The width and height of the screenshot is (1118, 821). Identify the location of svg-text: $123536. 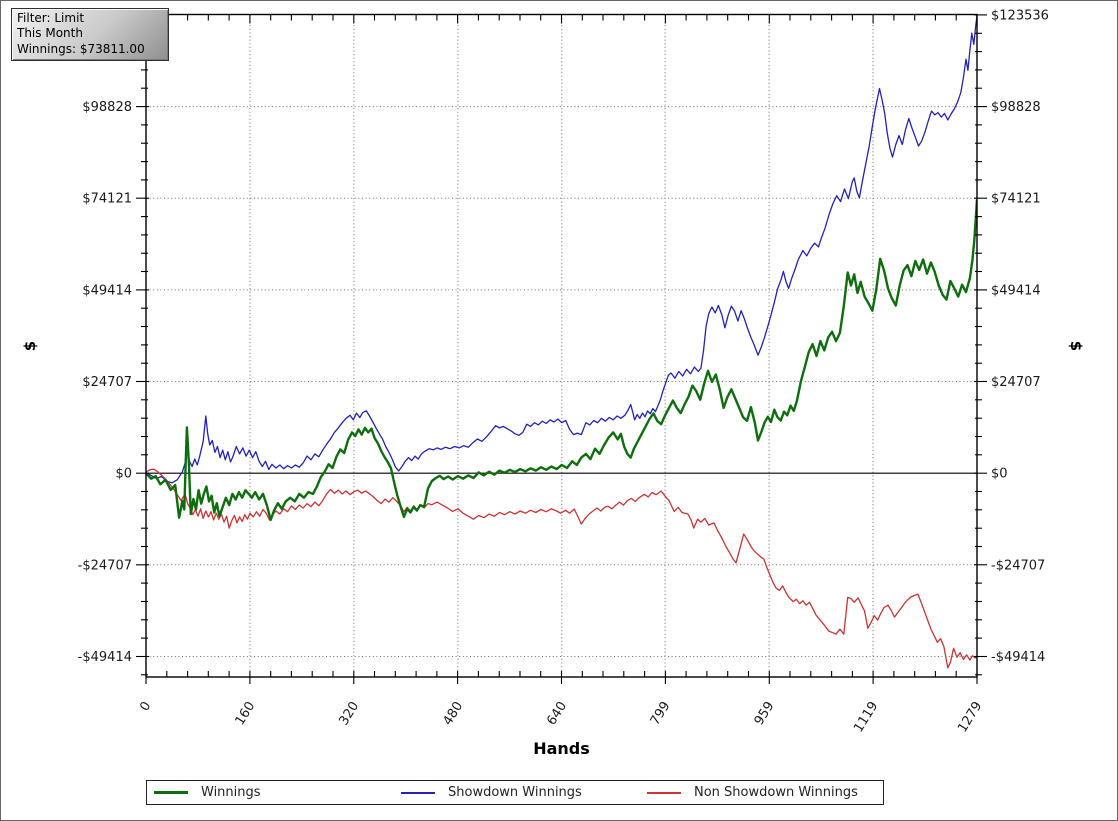
(1020, 15).